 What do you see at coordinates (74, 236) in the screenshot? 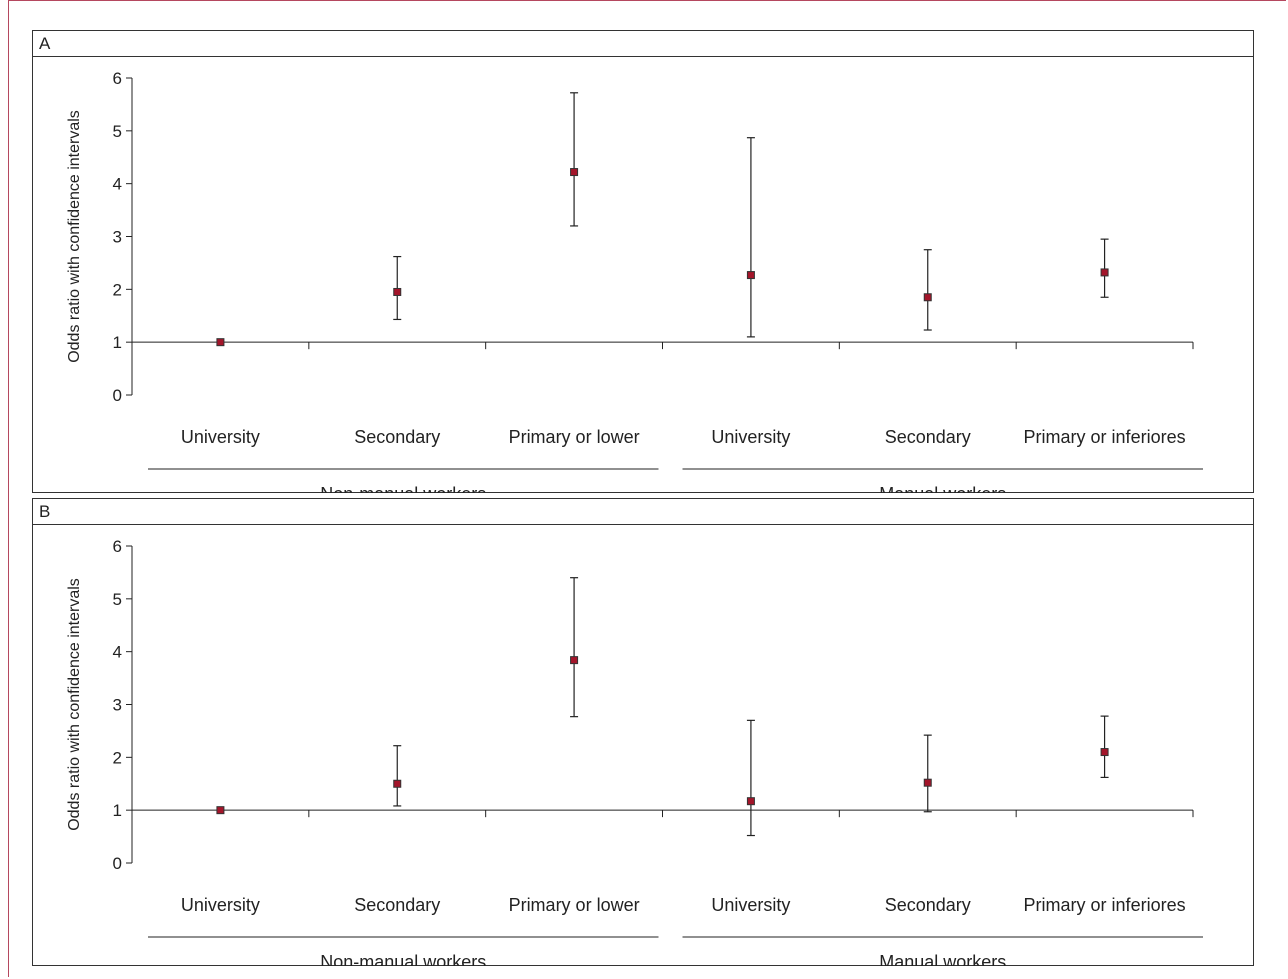
I see `chart-a-y-axis-title: Odds ratio with confidence intervals` at bounding box center [74, 236].